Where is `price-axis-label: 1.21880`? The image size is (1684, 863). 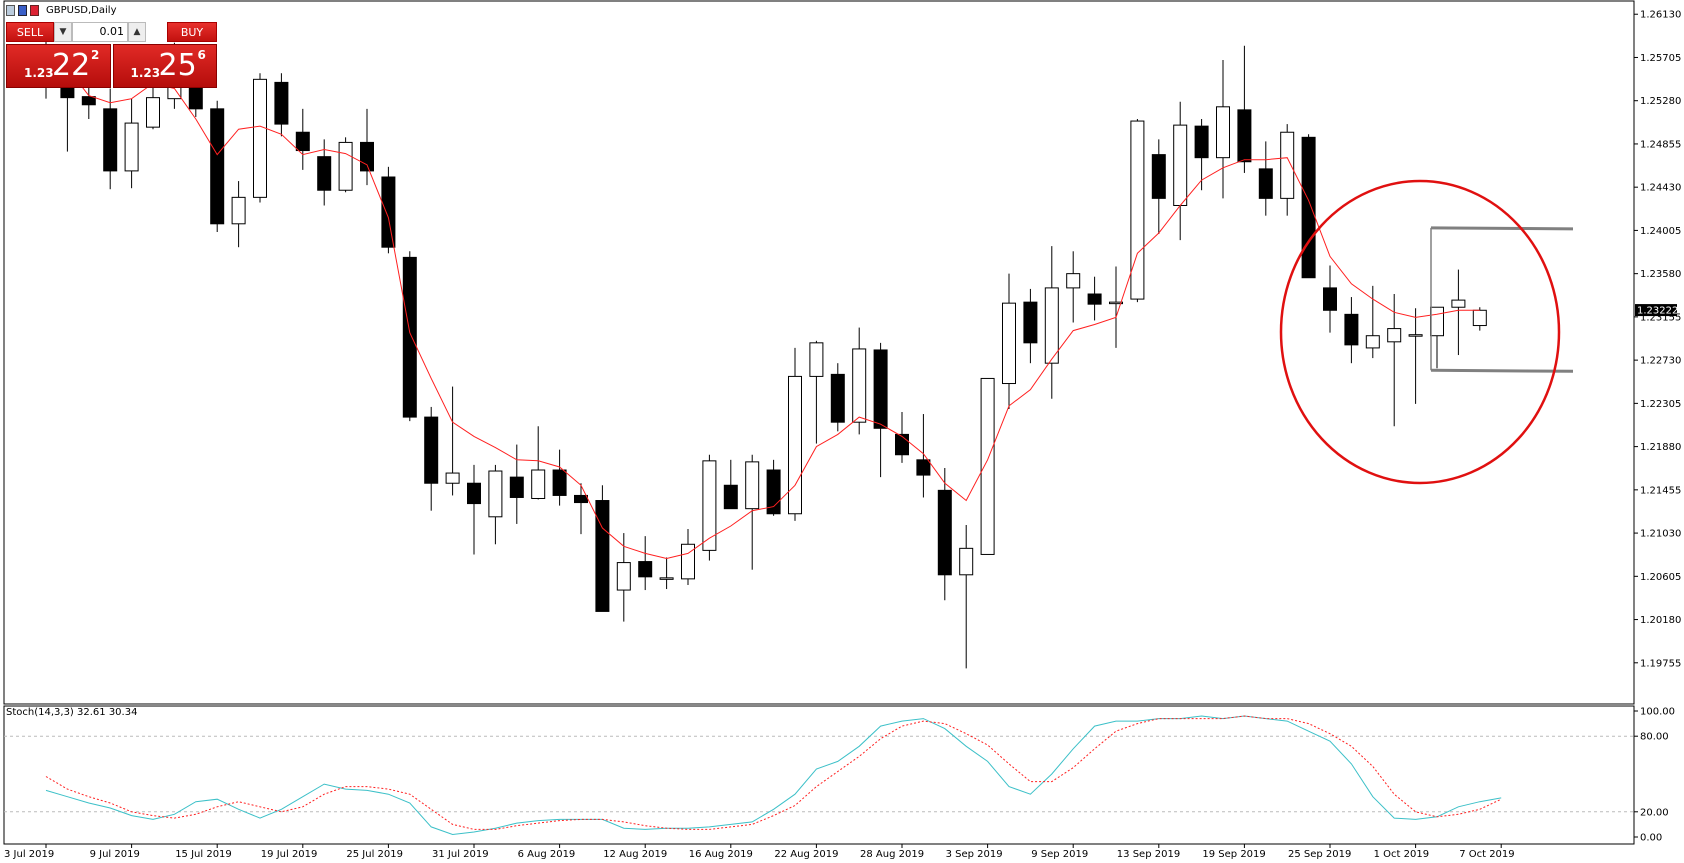
price-axis-label: 1.21880 is located at coordinates (1660, 447).